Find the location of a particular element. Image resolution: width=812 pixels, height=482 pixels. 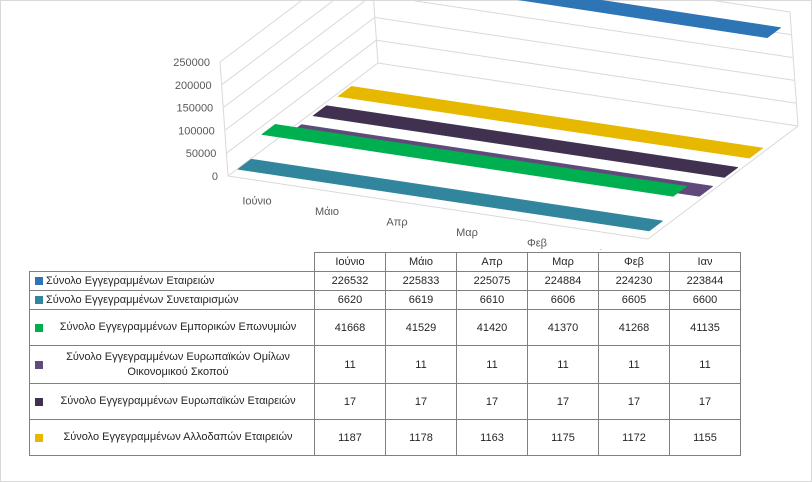

value-cell: 225833 is located at coordinates (421, 281).